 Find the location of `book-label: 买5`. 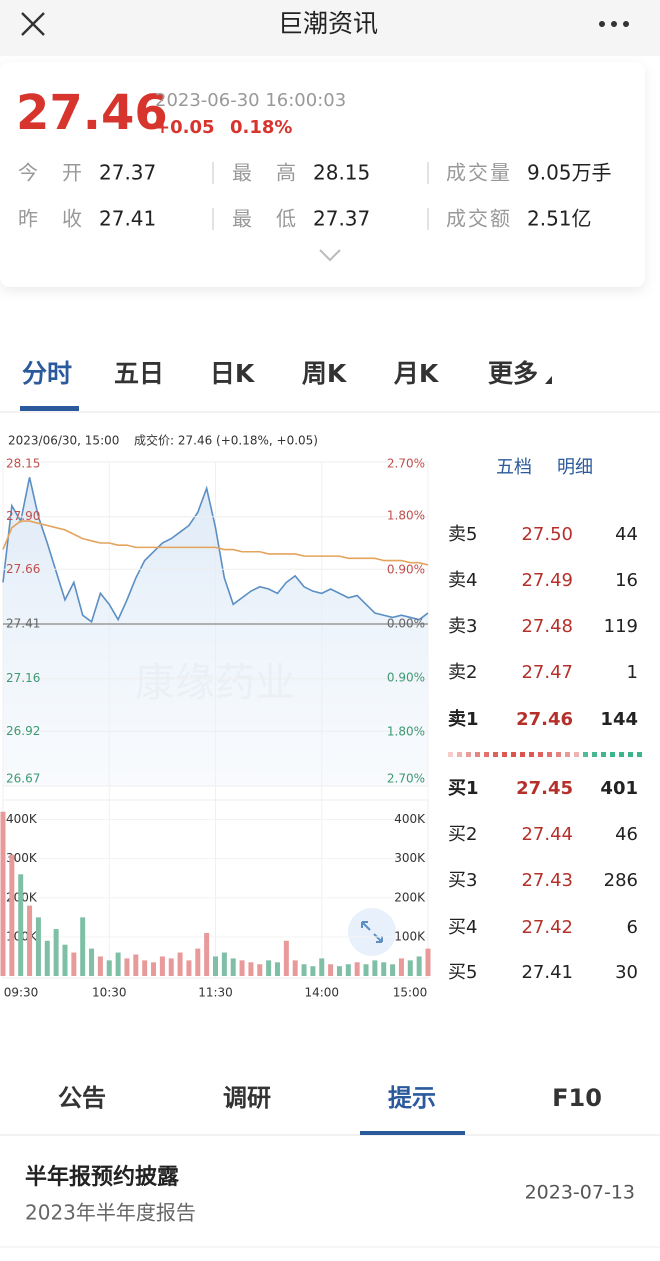

book-label: 买5 is located at coordinates (462, 972).